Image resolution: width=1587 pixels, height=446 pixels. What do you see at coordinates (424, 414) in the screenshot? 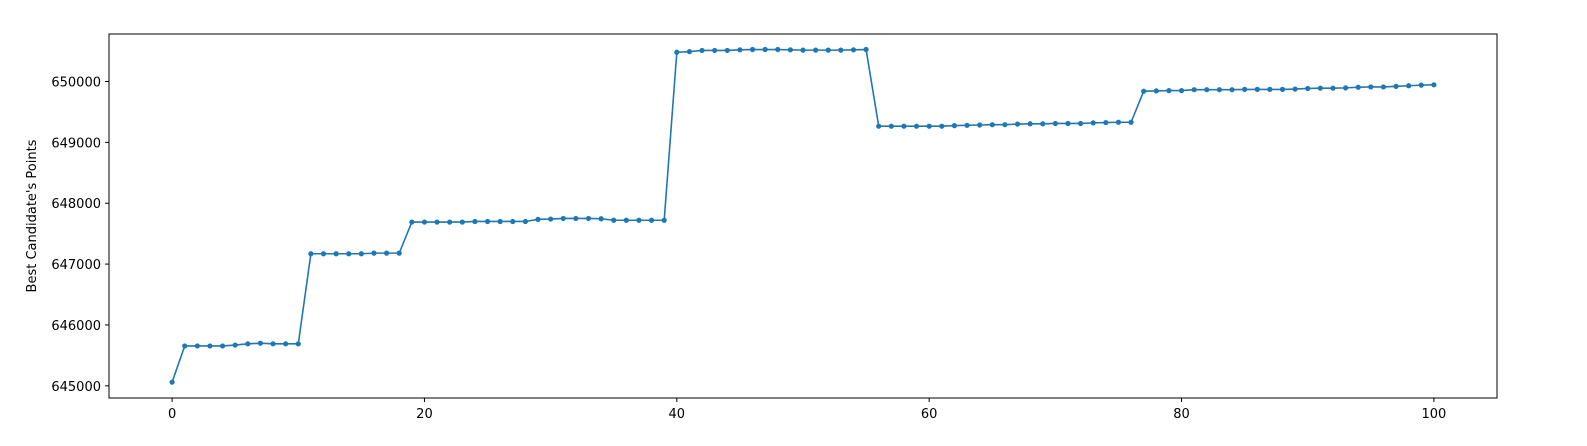
I see `x-tick-label: 20` at bounding box center [424, 414].